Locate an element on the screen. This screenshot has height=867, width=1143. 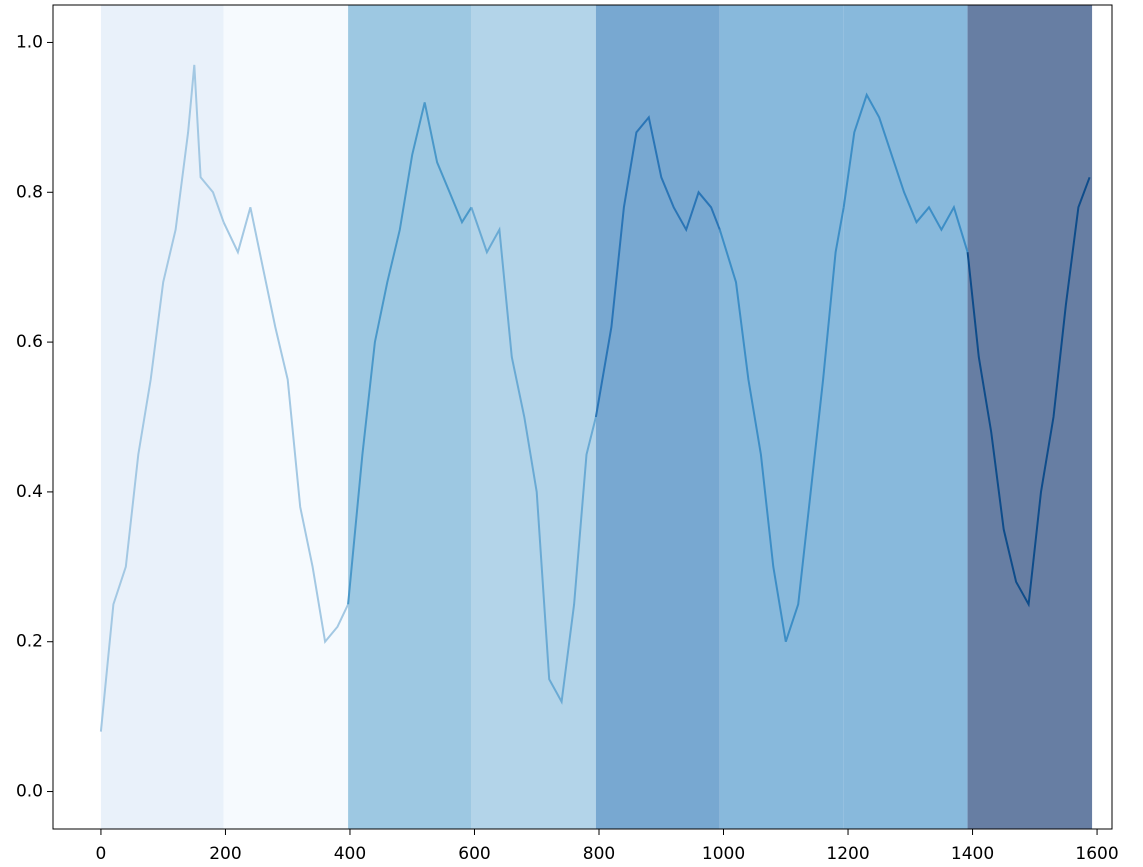
x-tick-label: 800 is located at coordinates (599, 854).